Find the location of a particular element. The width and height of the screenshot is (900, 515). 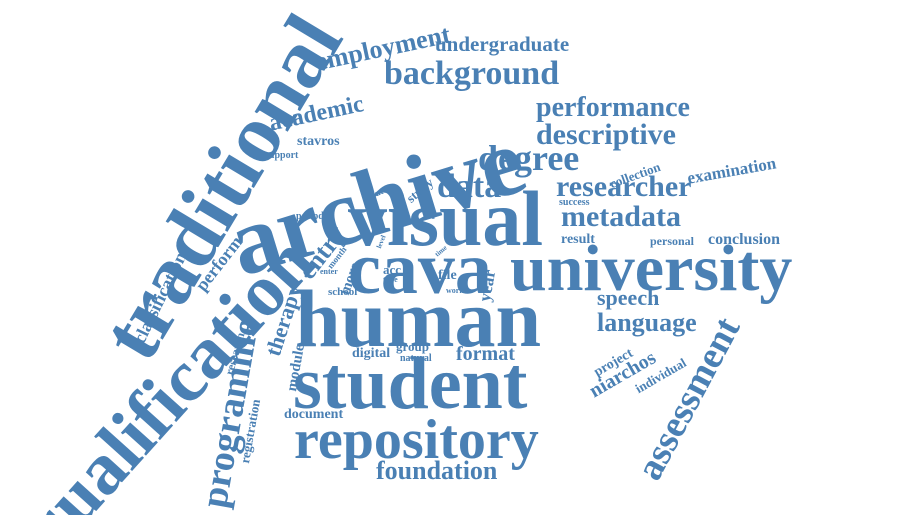

word-school: school is located at coordinates (343, 292).